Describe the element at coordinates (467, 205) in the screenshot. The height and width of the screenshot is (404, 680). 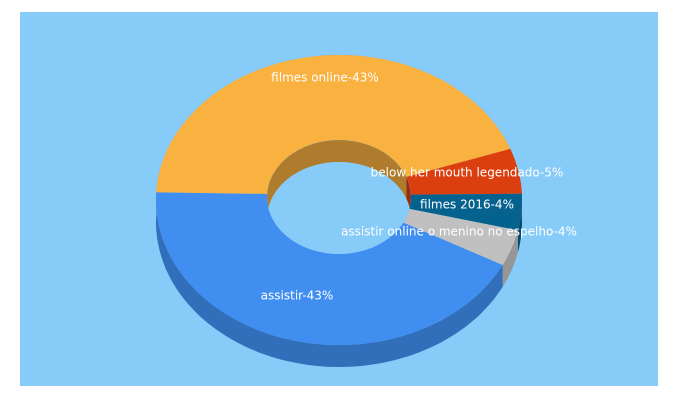
I see `data-label: filmes 2016-4%` at that location.